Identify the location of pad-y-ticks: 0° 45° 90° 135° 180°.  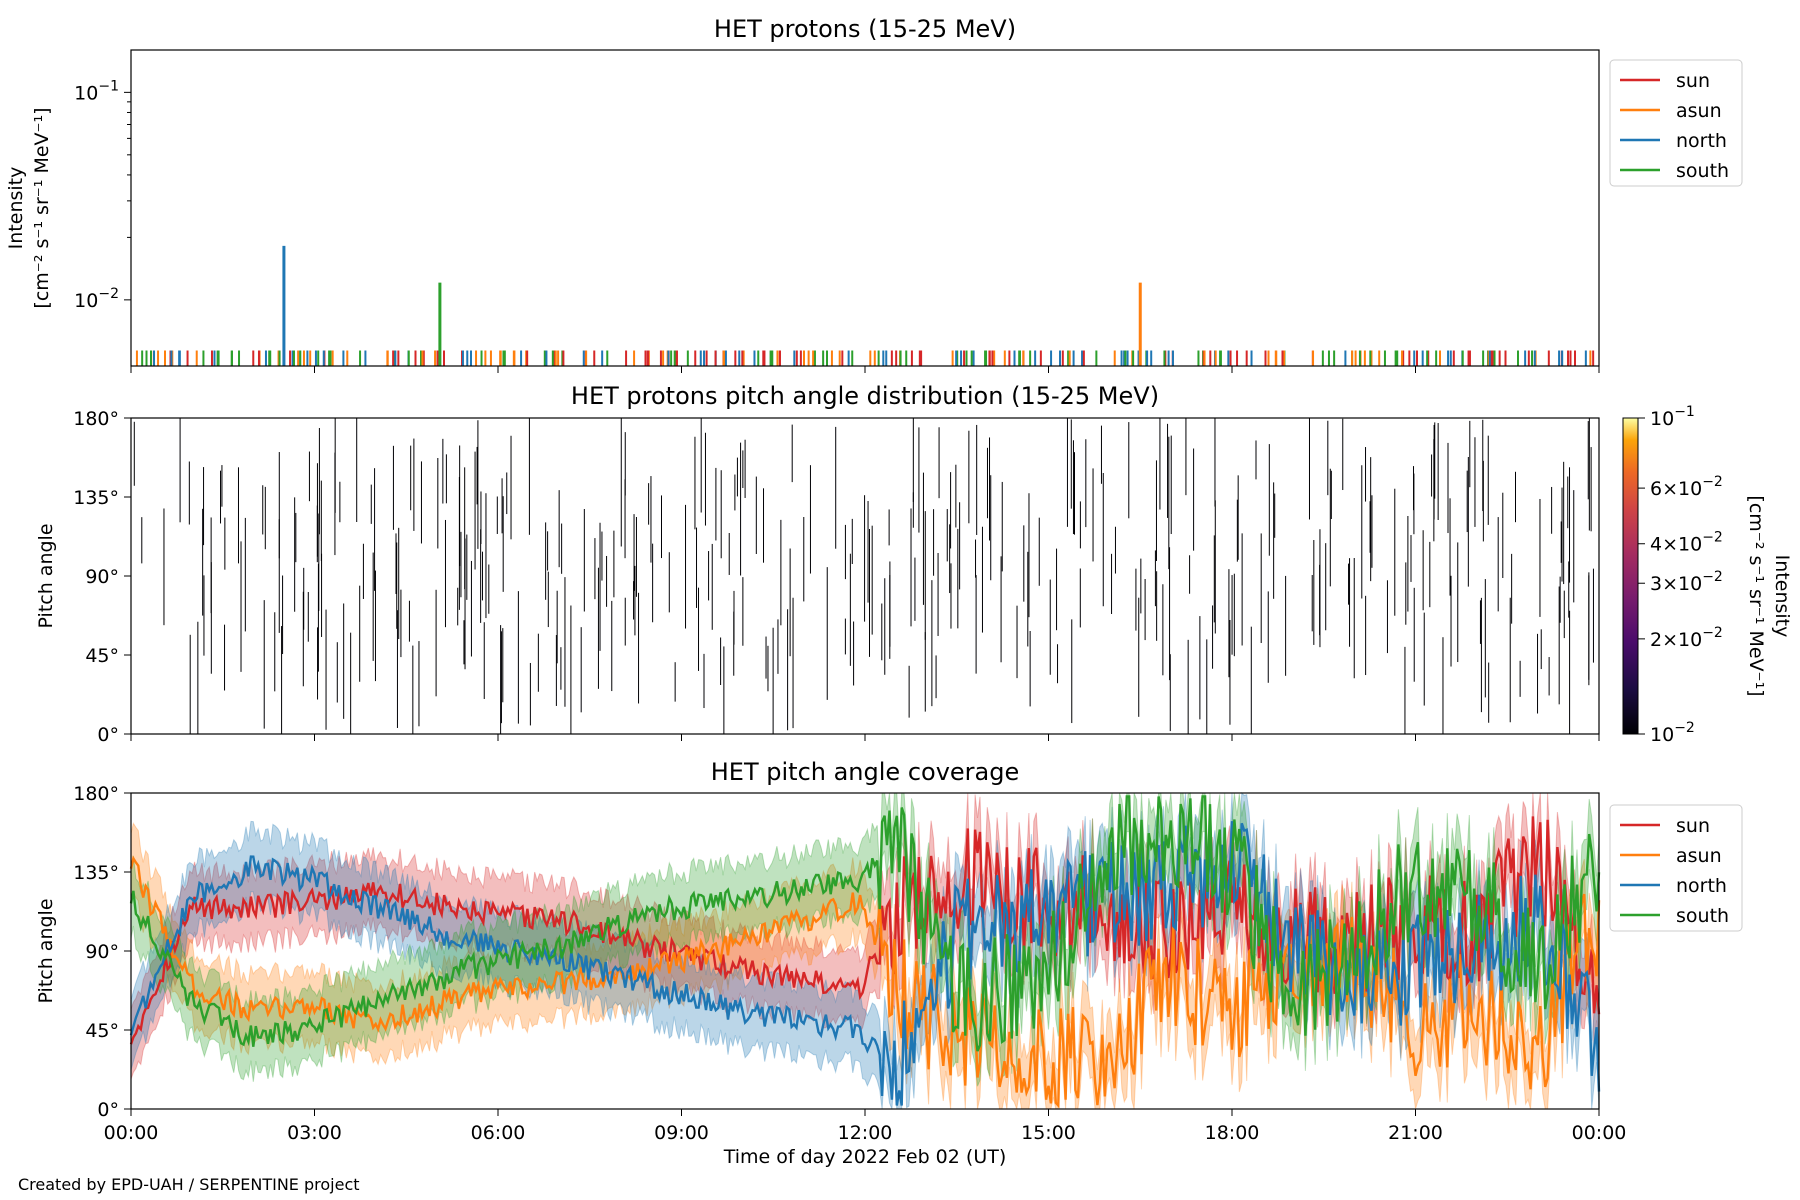
(102, 577).